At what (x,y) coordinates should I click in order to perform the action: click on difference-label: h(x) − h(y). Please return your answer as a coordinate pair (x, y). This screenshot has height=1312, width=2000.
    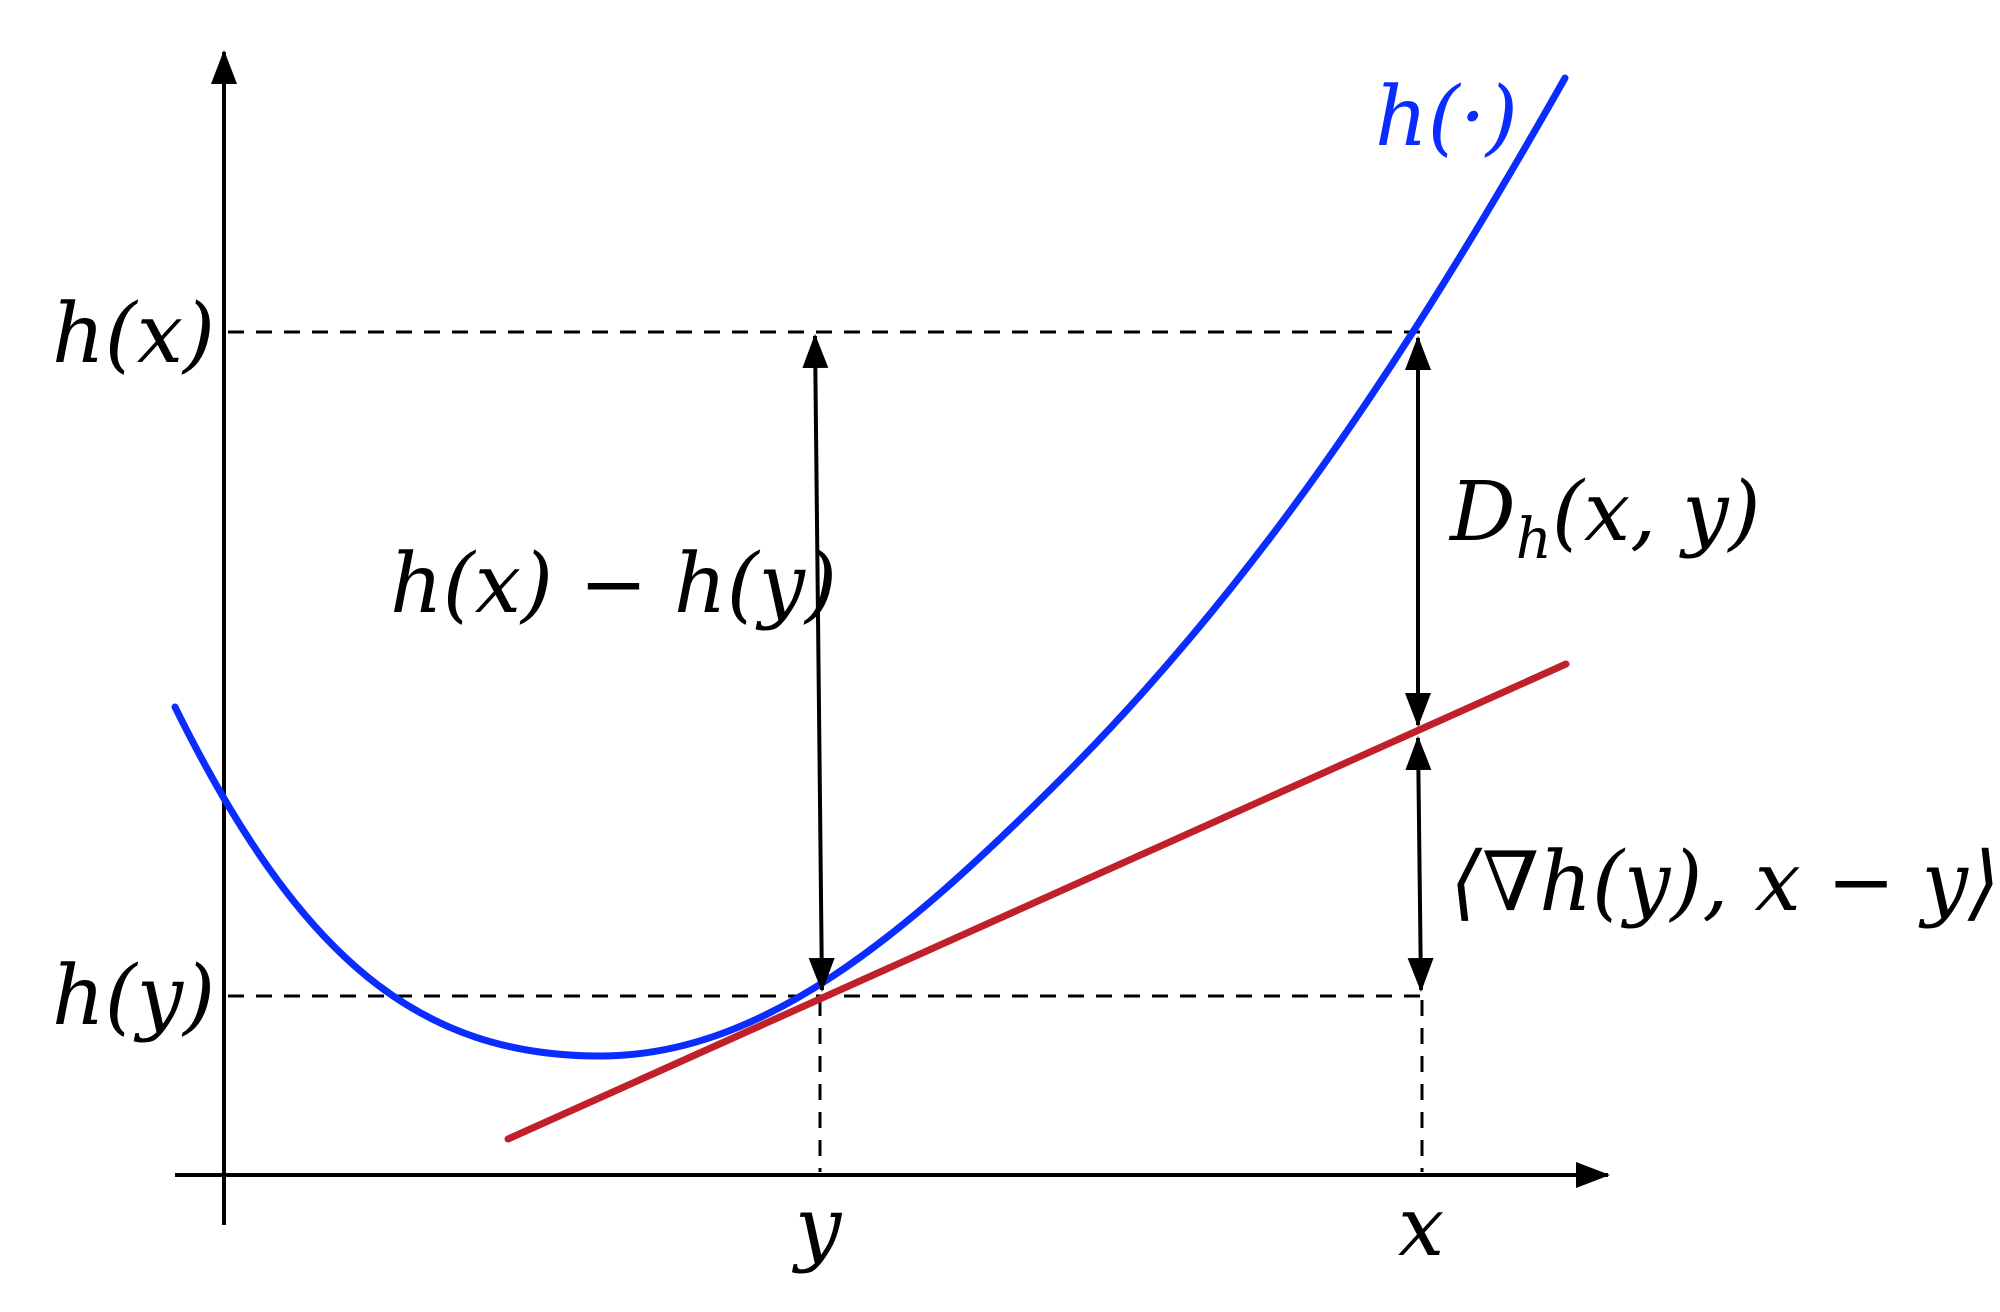
    Looking at the image, I should click on (613, 584).